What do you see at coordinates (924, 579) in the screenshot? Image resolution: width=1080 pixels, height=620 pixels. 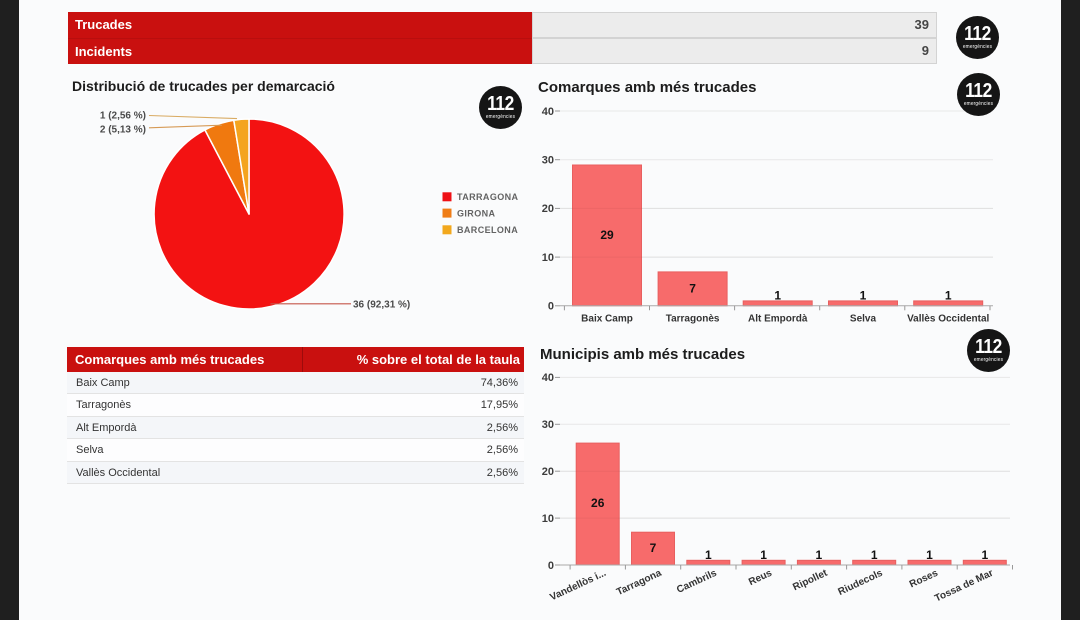 I see `svg-text: Roses` at bounding box center [924, 579].